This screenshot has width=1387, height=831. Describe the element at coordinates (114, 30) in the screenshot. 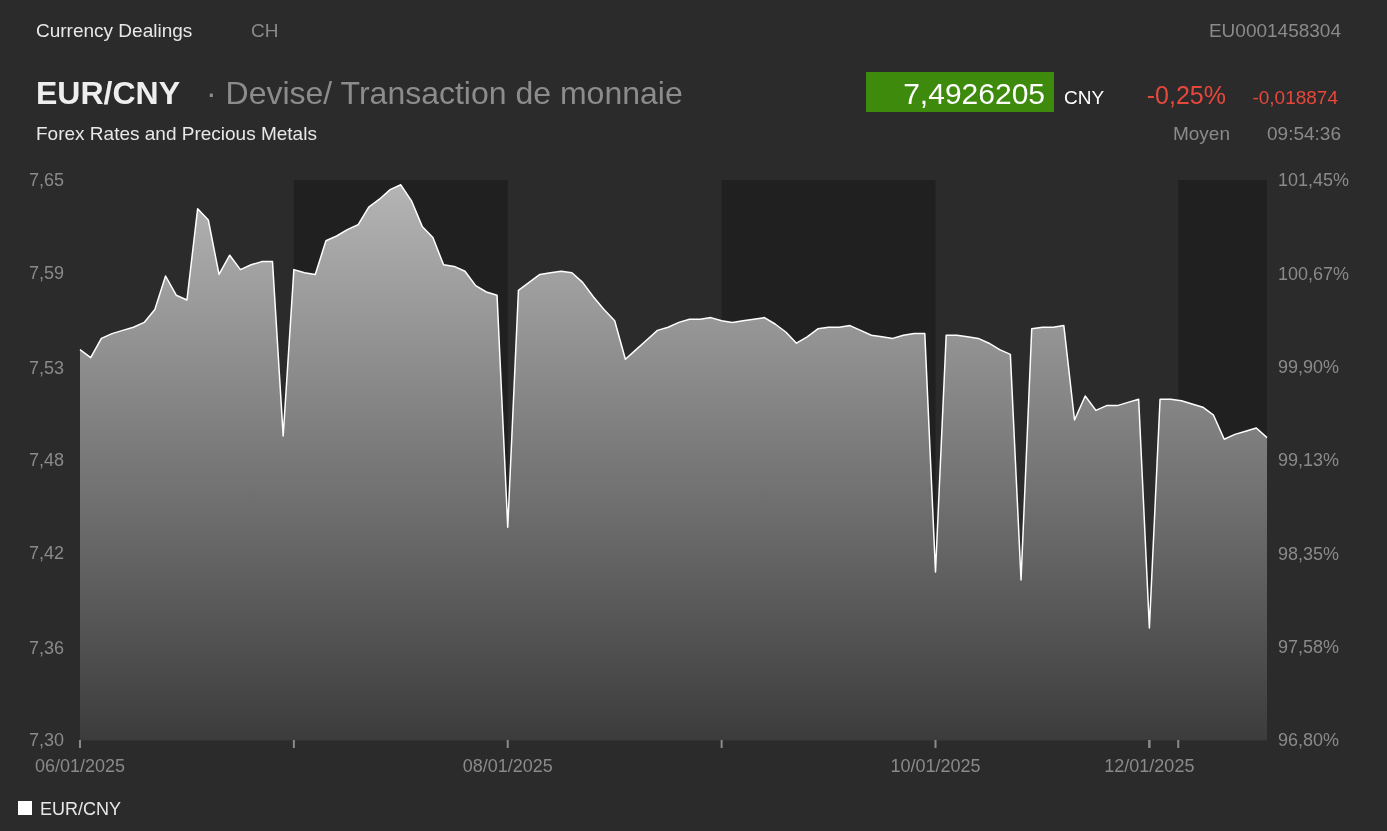

I see `text: Currency Dealings` at that location.